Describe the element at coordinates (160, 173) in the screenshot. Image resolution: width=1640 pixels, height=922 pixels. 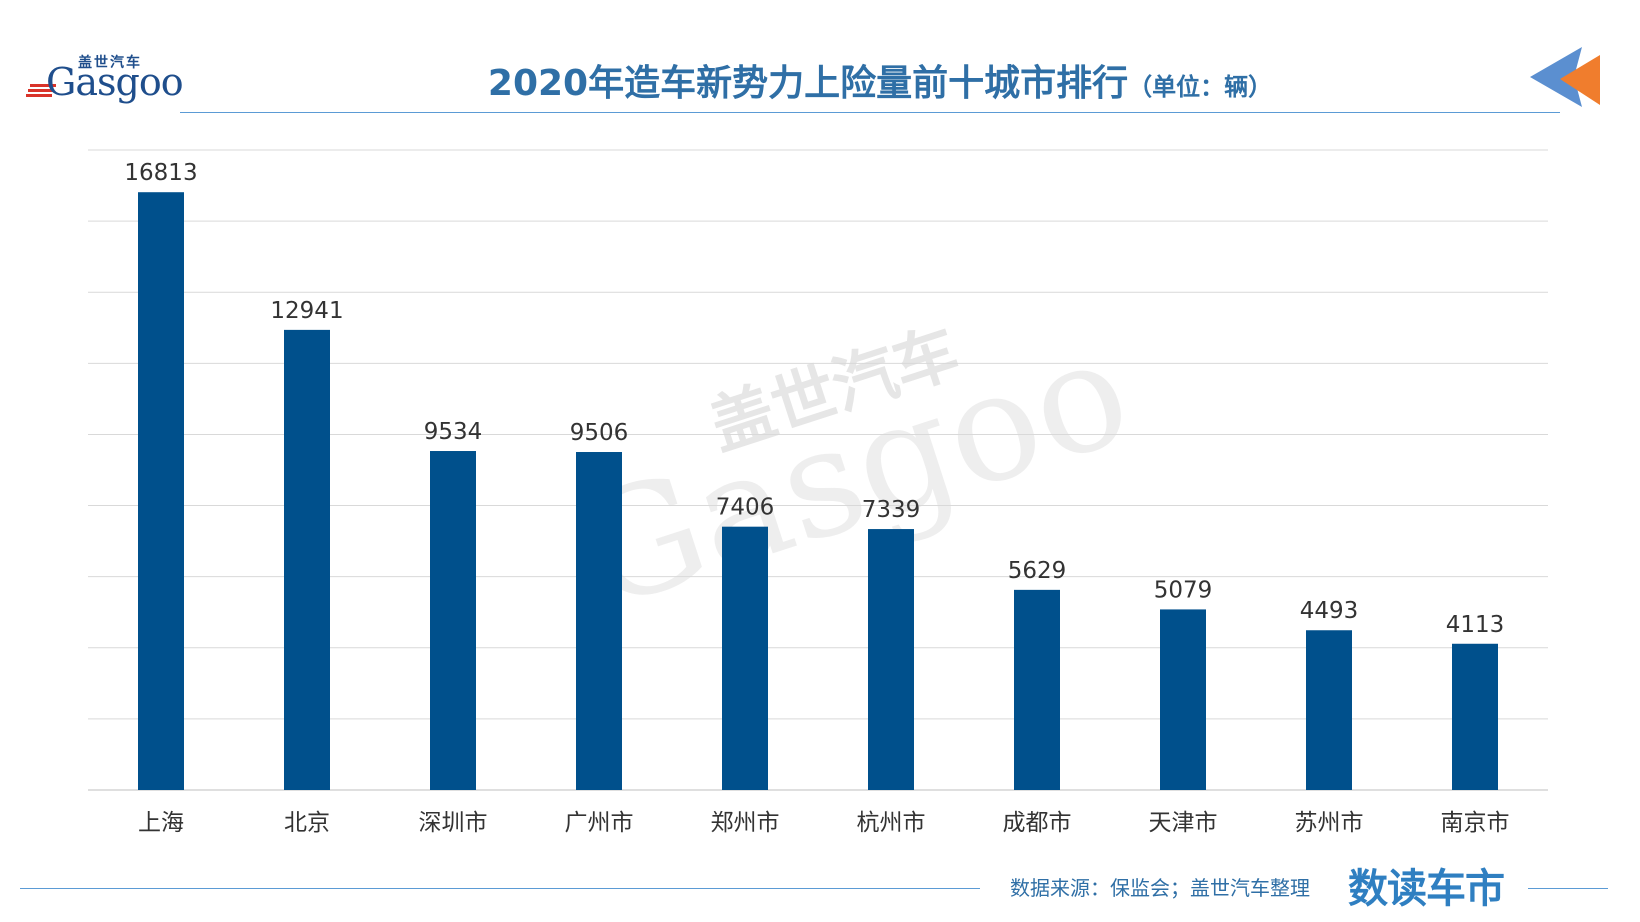
I see `data-label: 16813` at that location.